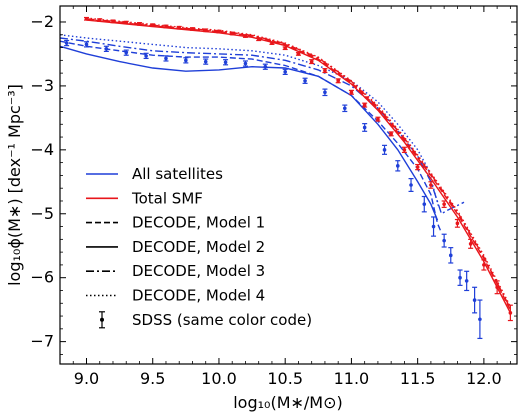  I want to click on x-tick-label: 12.0, so click(484, 378).